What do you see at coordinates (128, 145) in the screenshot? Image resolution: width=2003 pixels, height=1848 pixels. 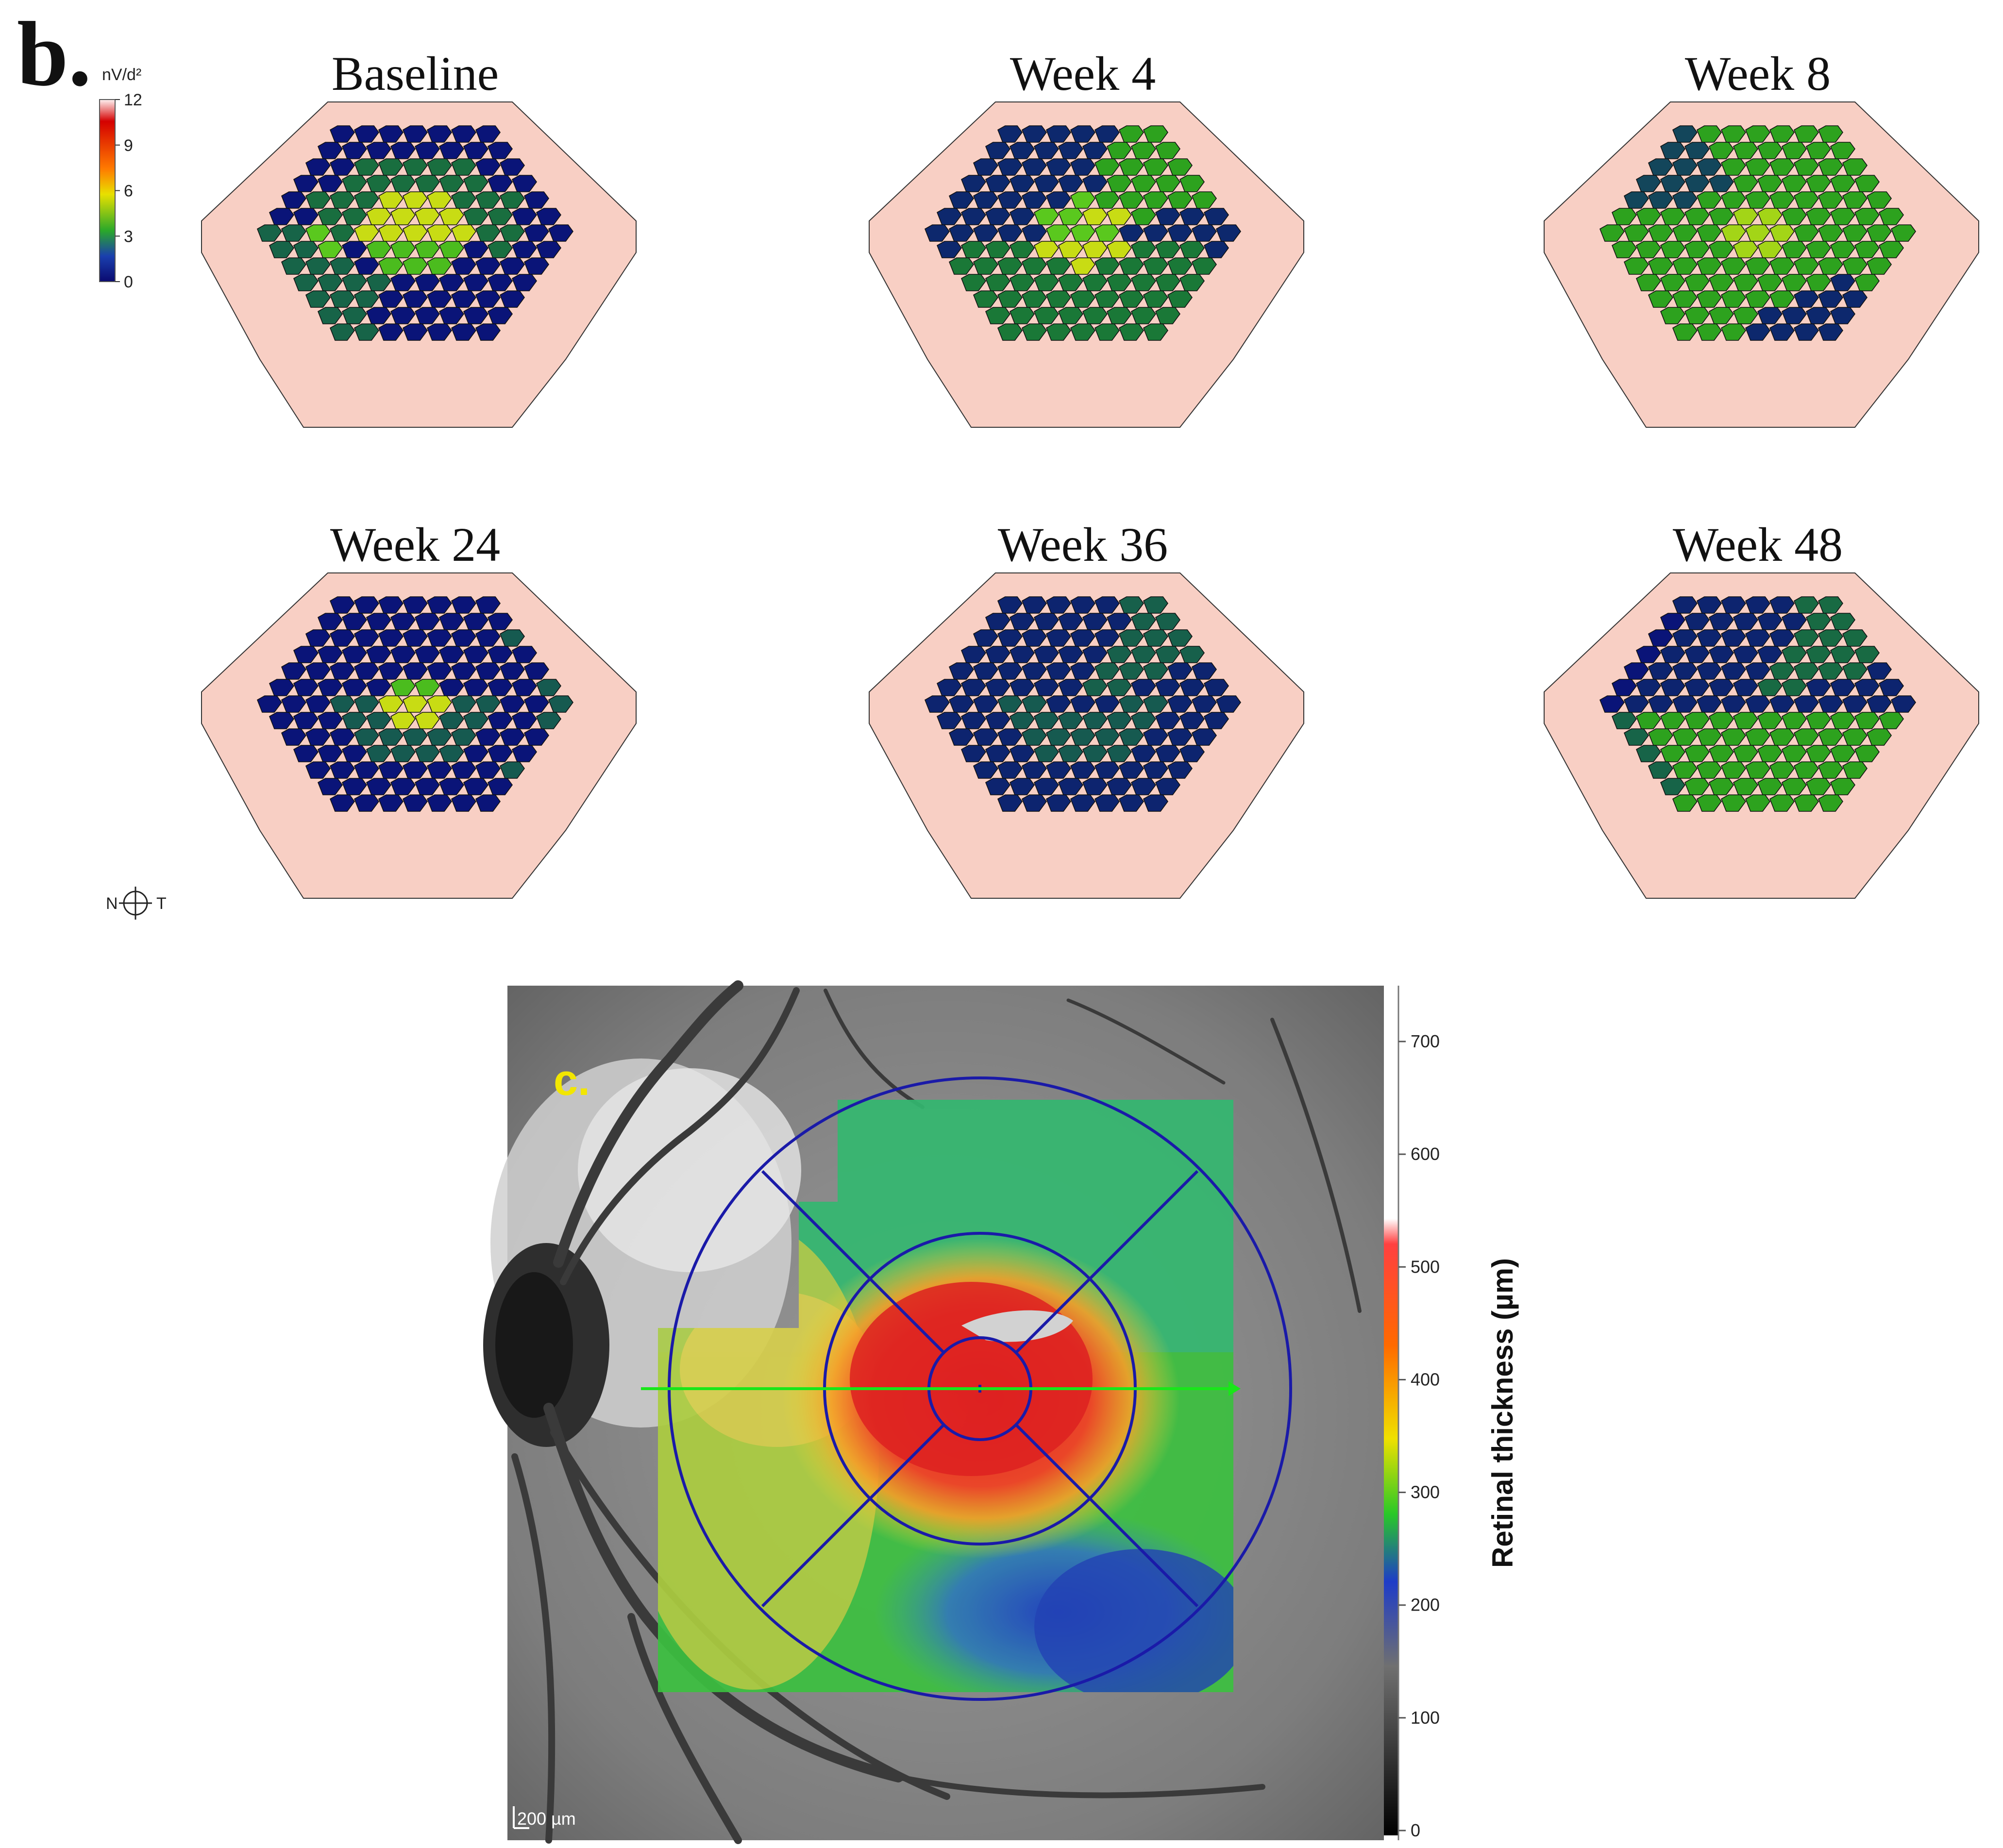 I see `mferg-colorbar-tick-label: 9` at bounding box center [128, 145].